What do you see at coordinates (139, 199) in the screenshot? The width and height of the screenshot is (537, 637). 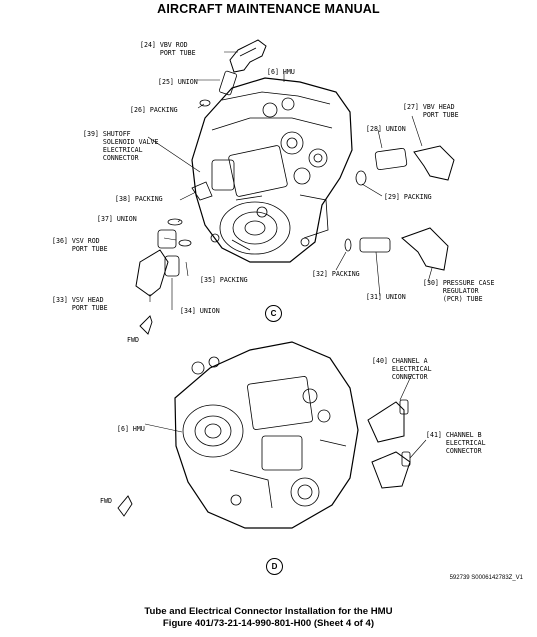 I see `callout-38-packing: [38] PACKING` at bounding box center [139, 199].